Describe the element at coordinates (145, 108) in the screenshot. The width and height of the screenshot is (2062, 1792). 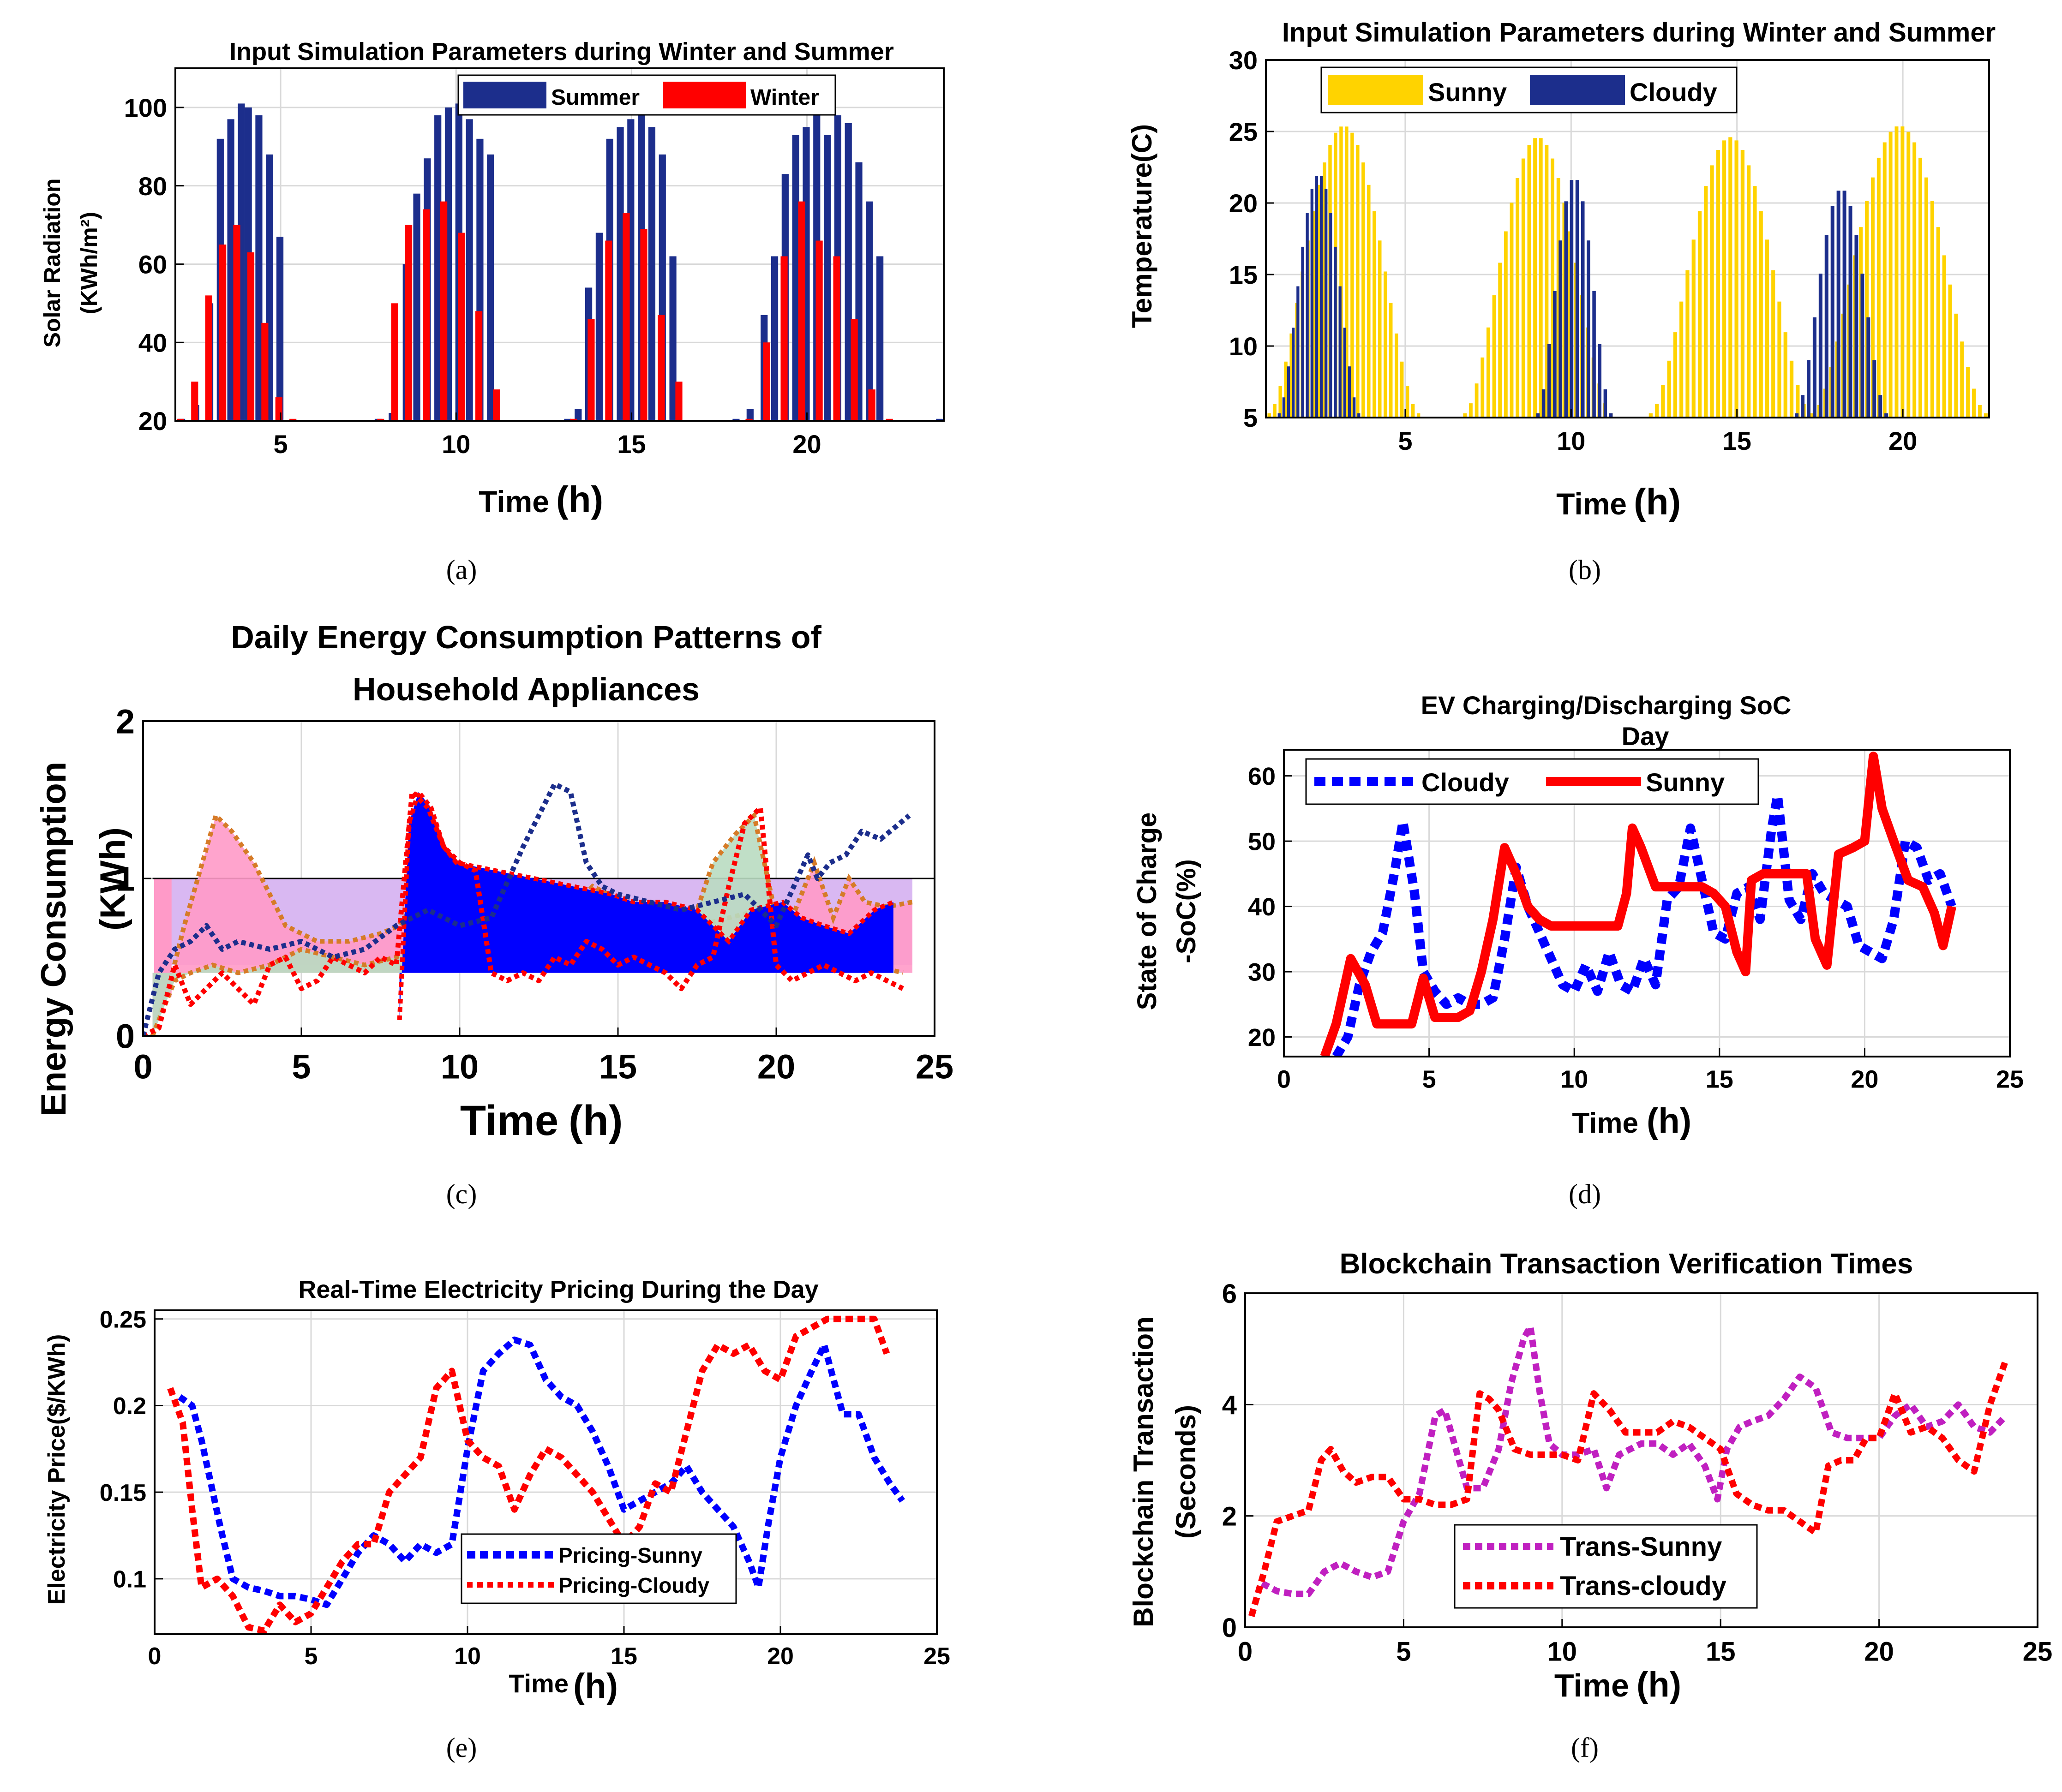
I see `tick-label-y: 100` at that location.